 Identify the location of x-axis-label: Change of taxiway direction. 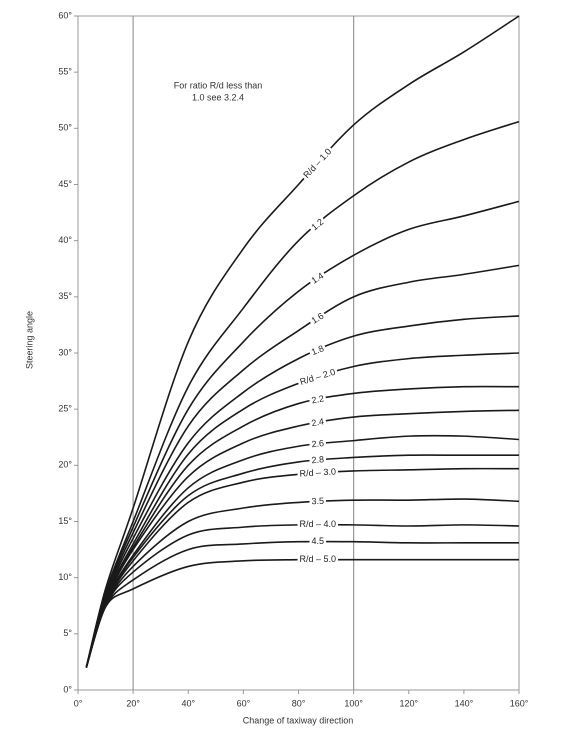
(298, 720).